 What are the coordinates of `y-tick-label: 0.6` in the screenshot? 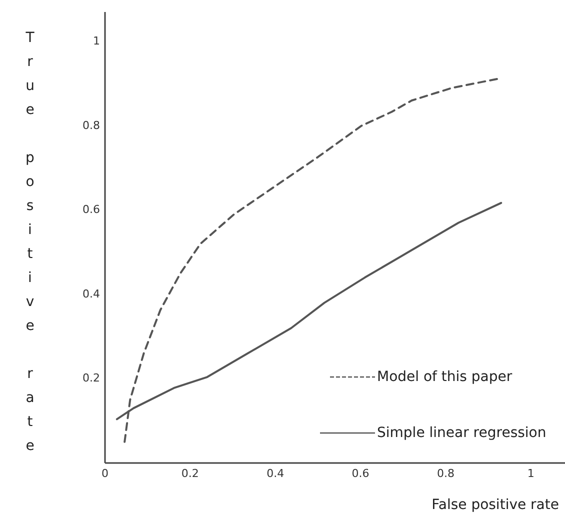 It's located at (91, 209).